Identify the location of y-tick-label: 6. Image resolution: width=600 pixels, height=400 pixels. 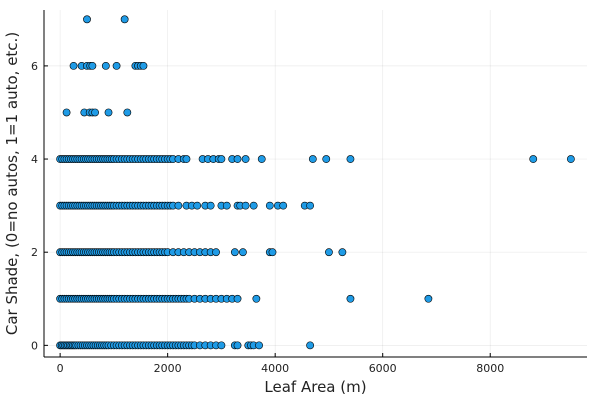
(34, 66).